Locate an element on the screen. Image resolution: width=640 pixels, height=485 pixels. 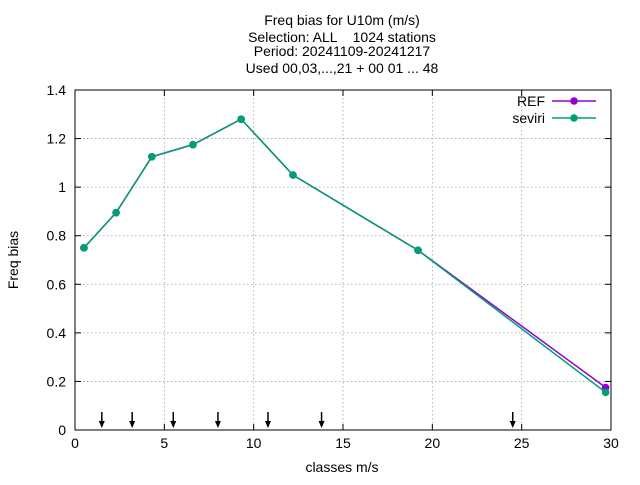
legend-label: REF is located at coordinates (531, 101).